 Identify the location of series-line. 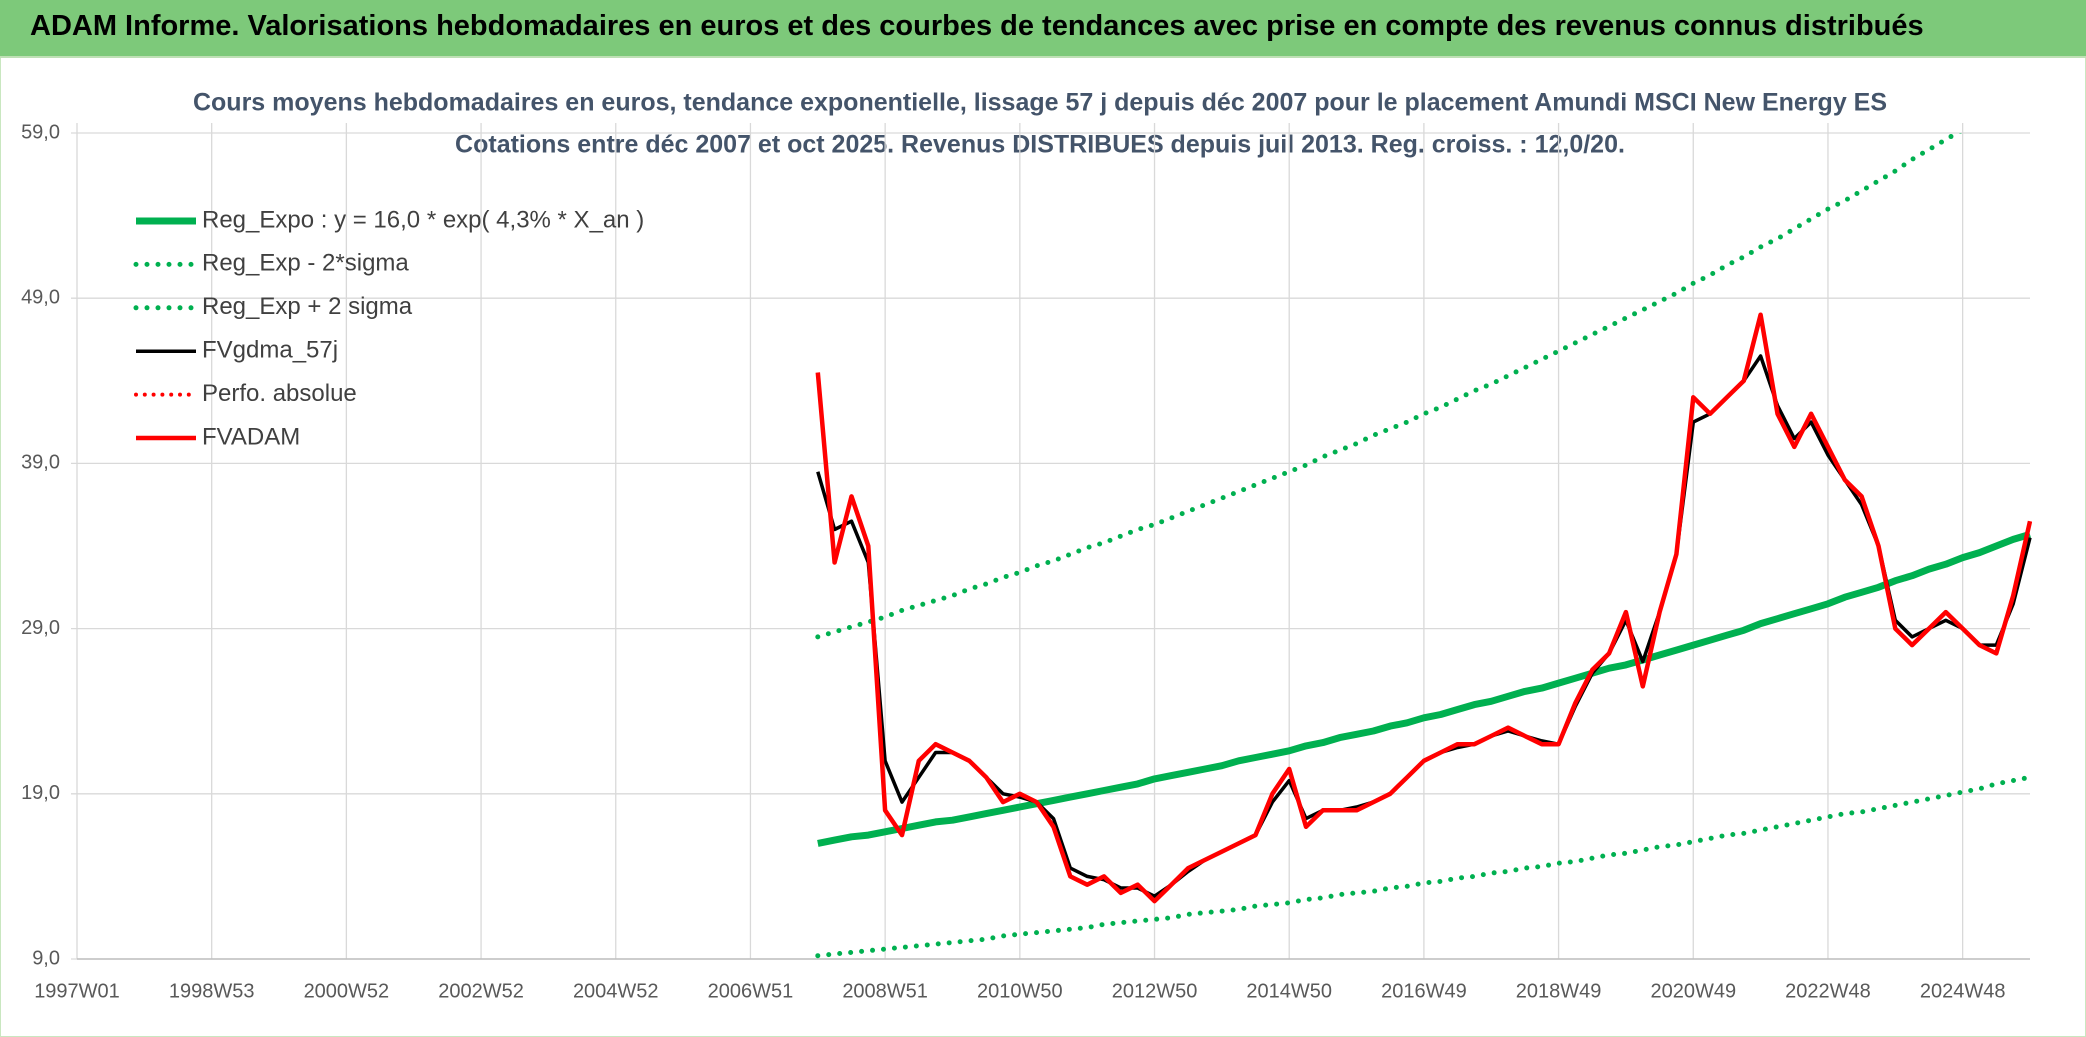
(1423, 866).